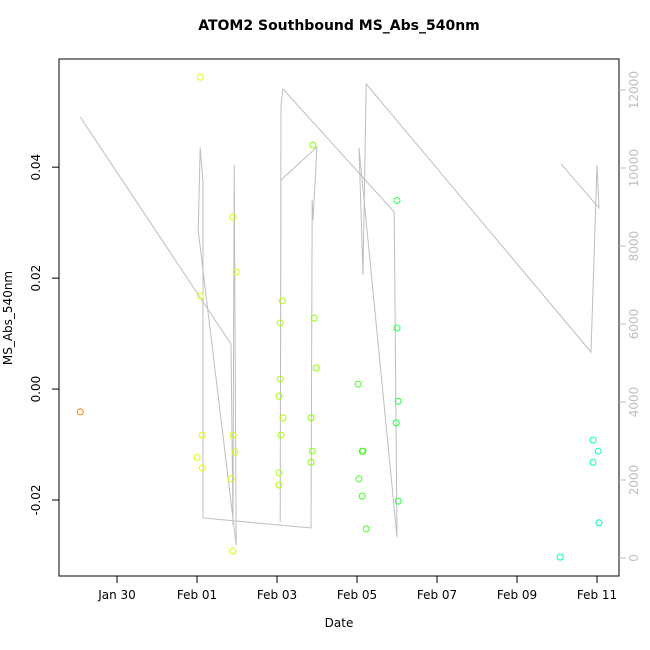  I want to click on y-tick-label: 0.00, so click(36, 389).